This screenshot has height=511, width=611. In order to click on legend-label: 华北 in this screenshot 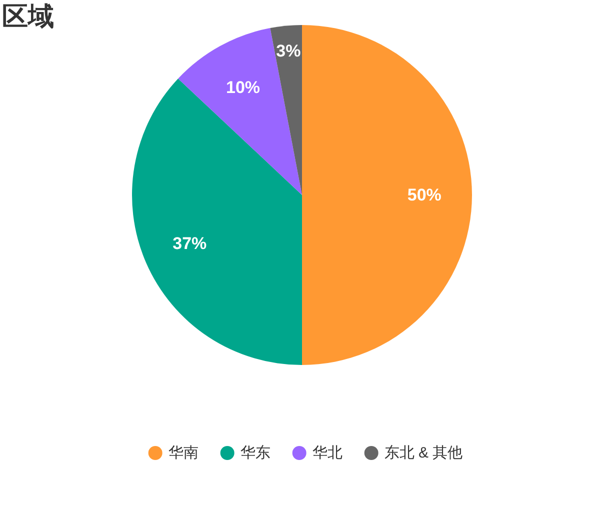, I will do `click(327, 453)`.